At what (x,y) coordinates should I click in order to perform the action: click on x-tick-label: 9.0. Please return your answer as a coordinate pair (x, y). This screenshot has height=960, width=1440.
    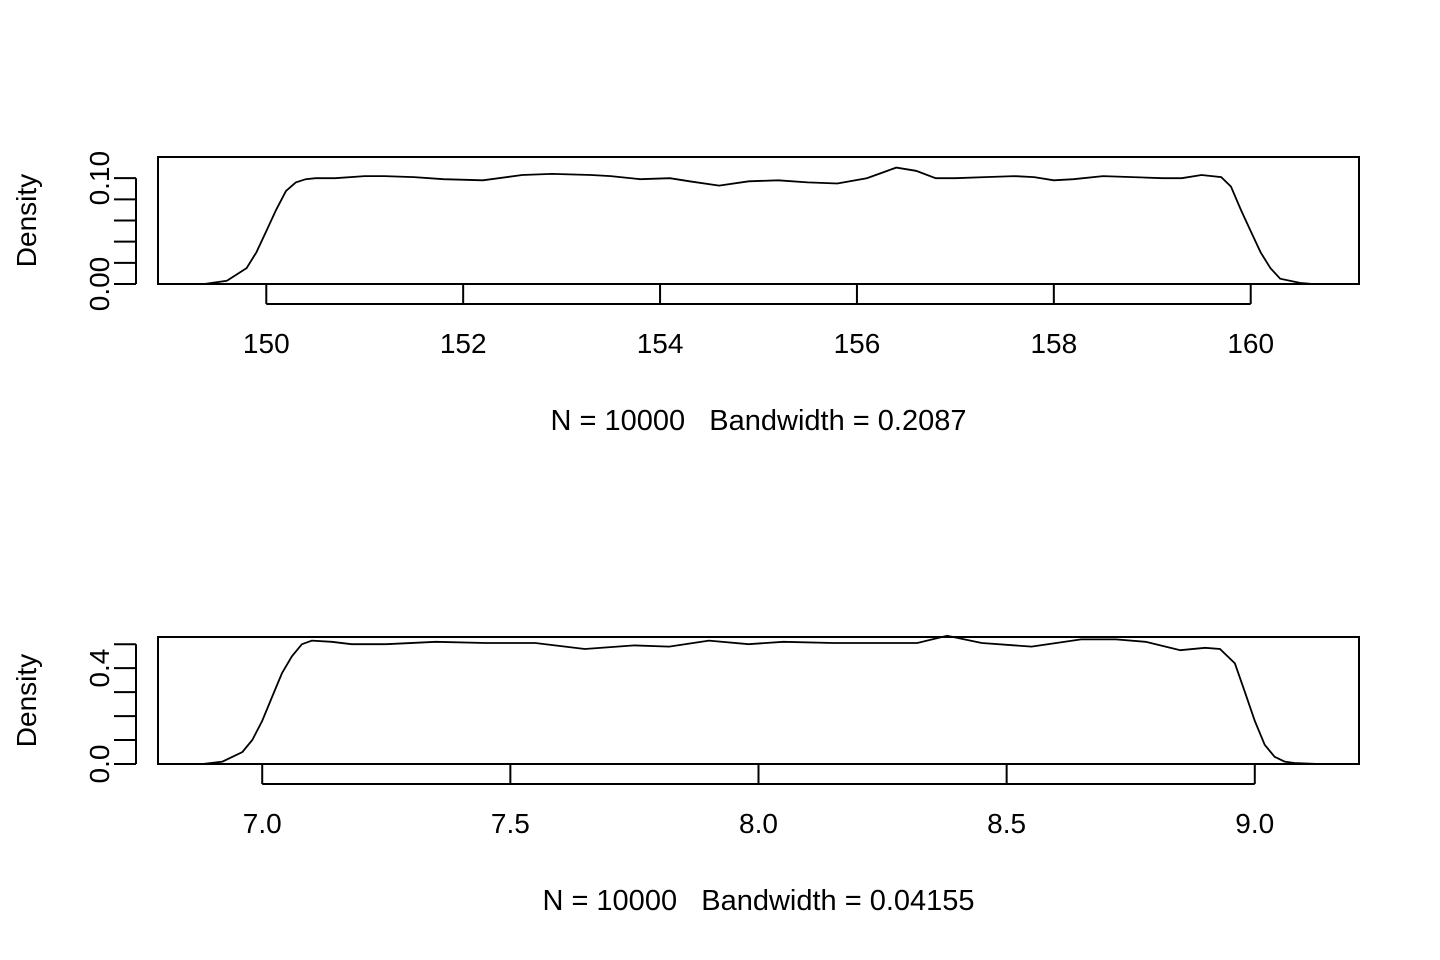
    Looking at the image, I should click on (1254, 823).